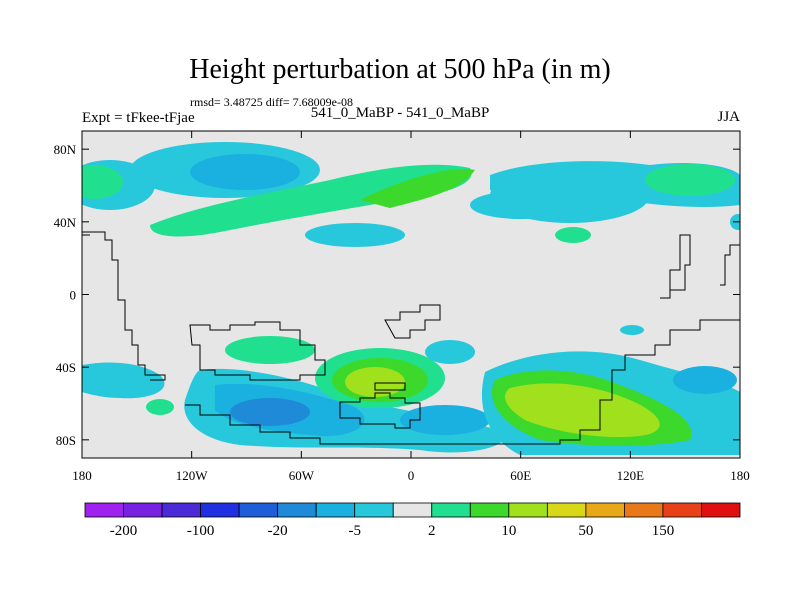 The image size is (800, 600). I want to click on y-tick-label: 80N, so click(65, 149).